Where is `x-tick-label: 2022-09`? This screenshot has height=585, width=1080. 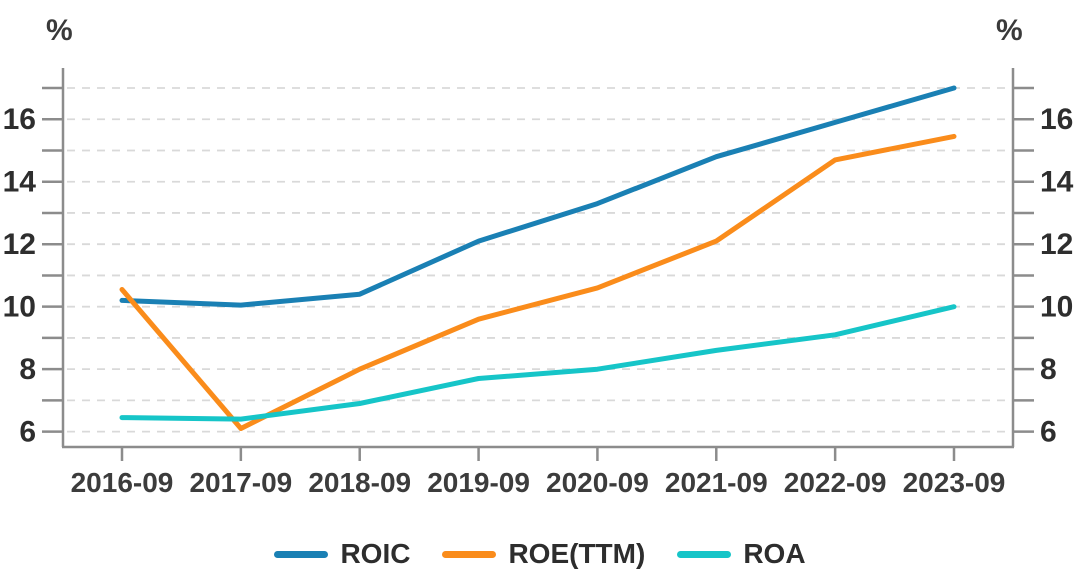 x-tick-label: 2022-09 is located at coordinates (835, 482).